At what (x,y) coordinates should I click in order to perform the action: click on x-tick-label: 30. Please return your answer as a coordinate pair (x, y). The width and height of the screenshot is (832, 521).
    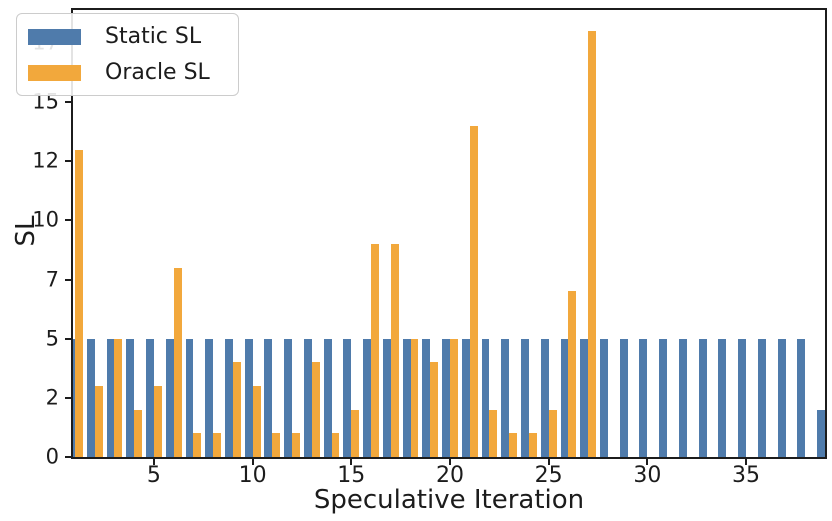
    Looking at the image, I should click on (647, 475).